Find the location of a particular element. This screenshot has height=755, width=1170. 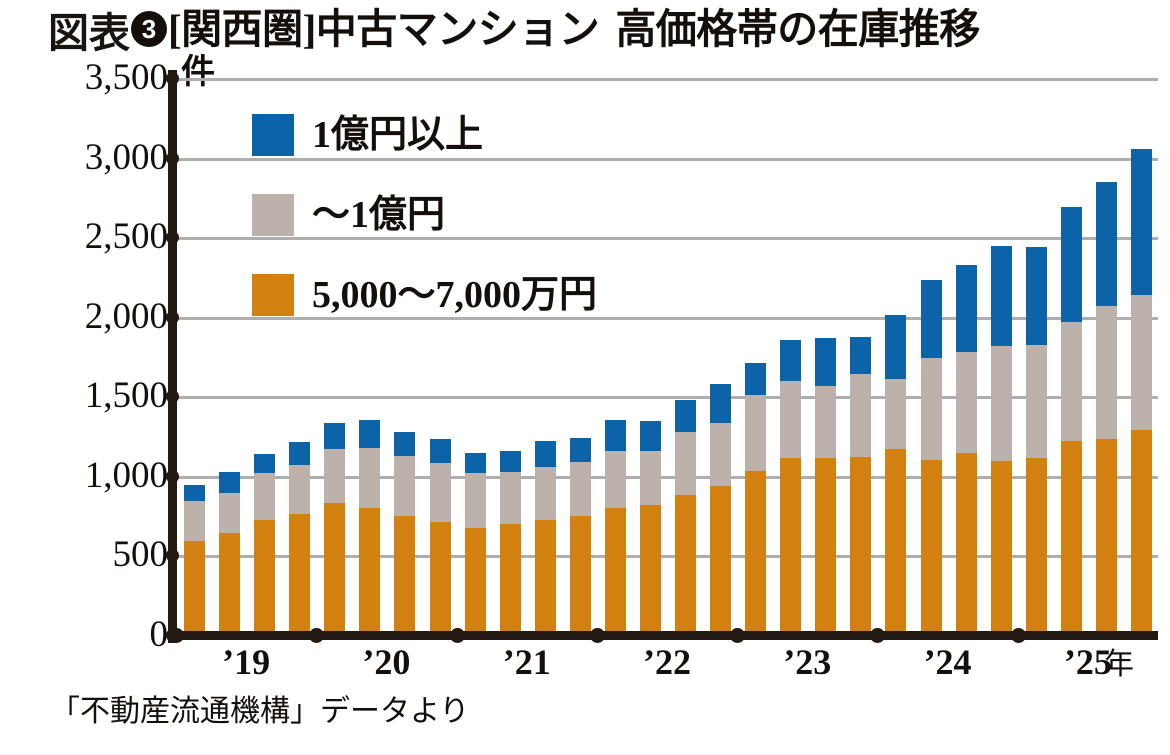

bar--21-Q3 is located at coordinates (545, 537).